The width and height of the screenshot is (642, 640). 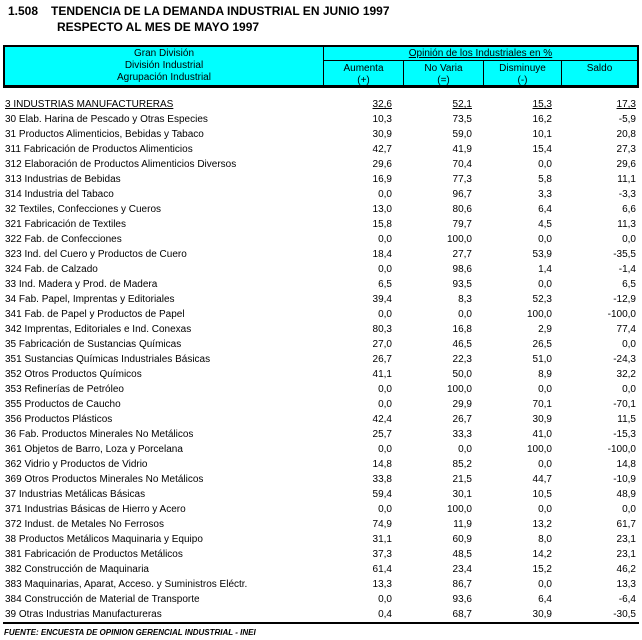 I want to click on row-value-no-varia: 16,8, so click(x=462, y=329).